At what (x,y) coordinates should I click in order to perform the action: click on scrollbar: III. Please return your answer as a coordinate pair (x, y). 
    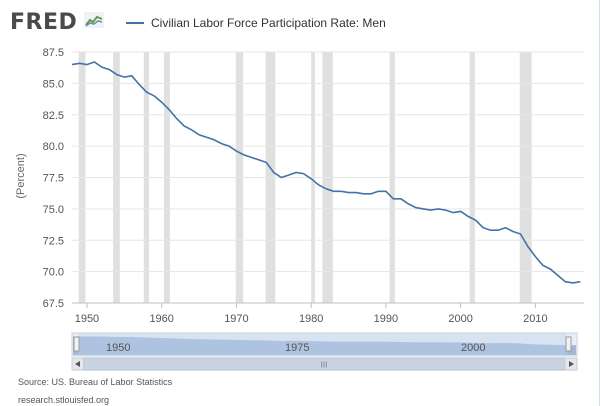
    Looking at the image, I should click on (324, 364).